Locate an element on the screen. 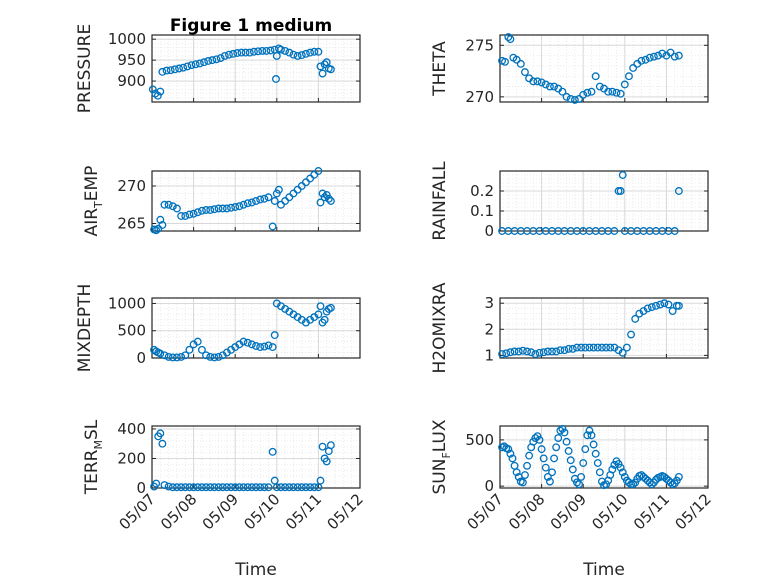 Image resolution: width=778 pixels, height=583 pixels. y-axis-label: AIRTEMP is located at coordinates (93, 201).